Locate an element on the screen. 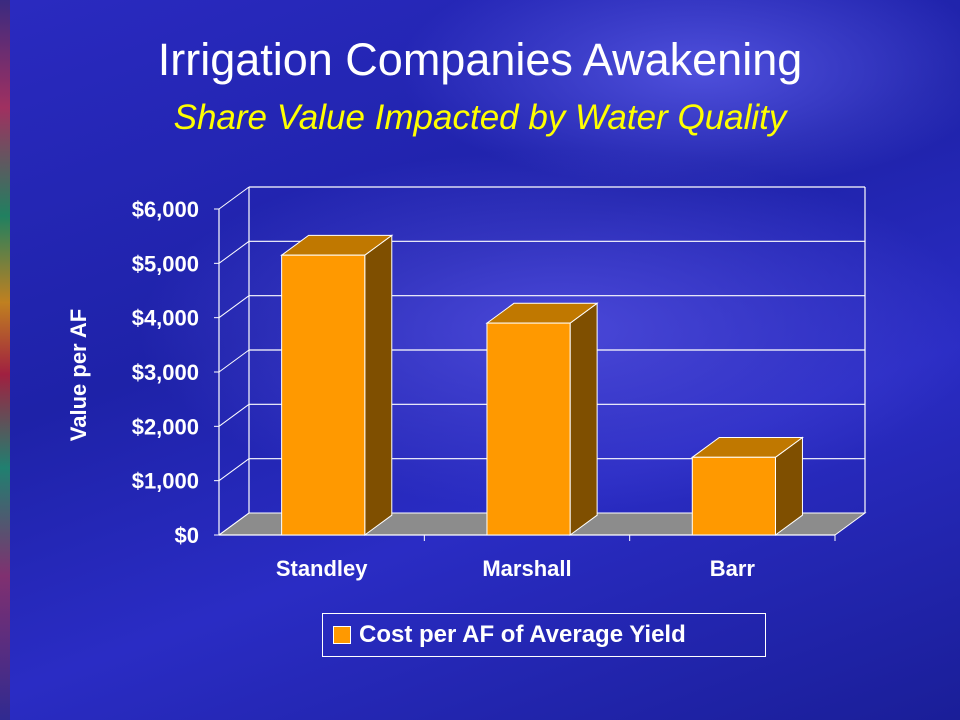  y-axis-title: Value per AF is located at coordinates (78, 375).